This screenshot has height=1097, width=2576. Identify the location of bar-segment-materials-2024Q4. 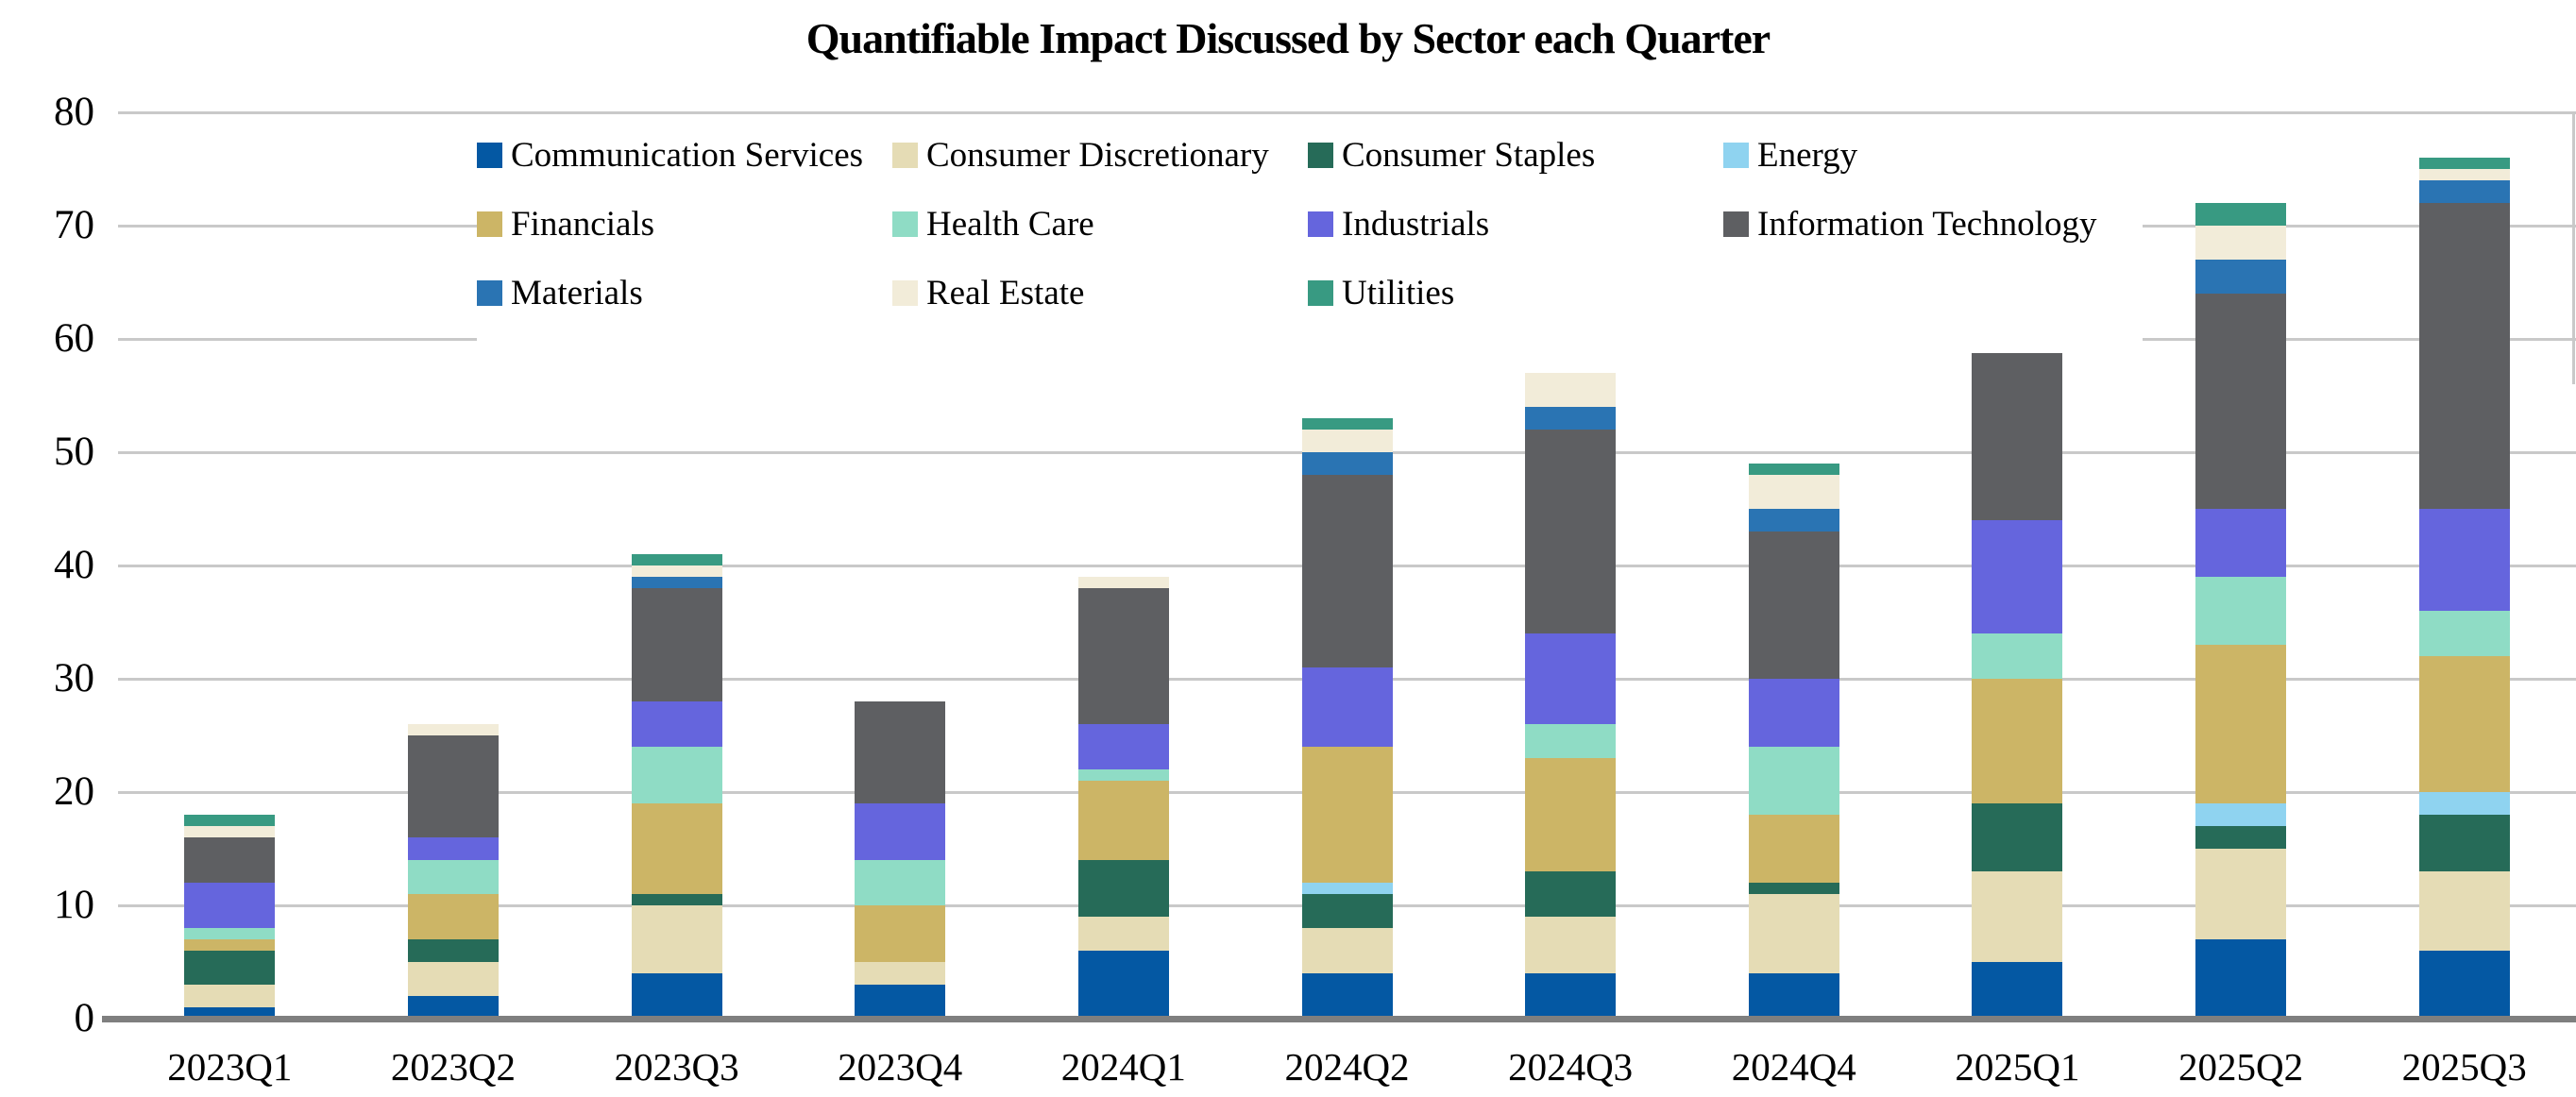
(1793, 520).